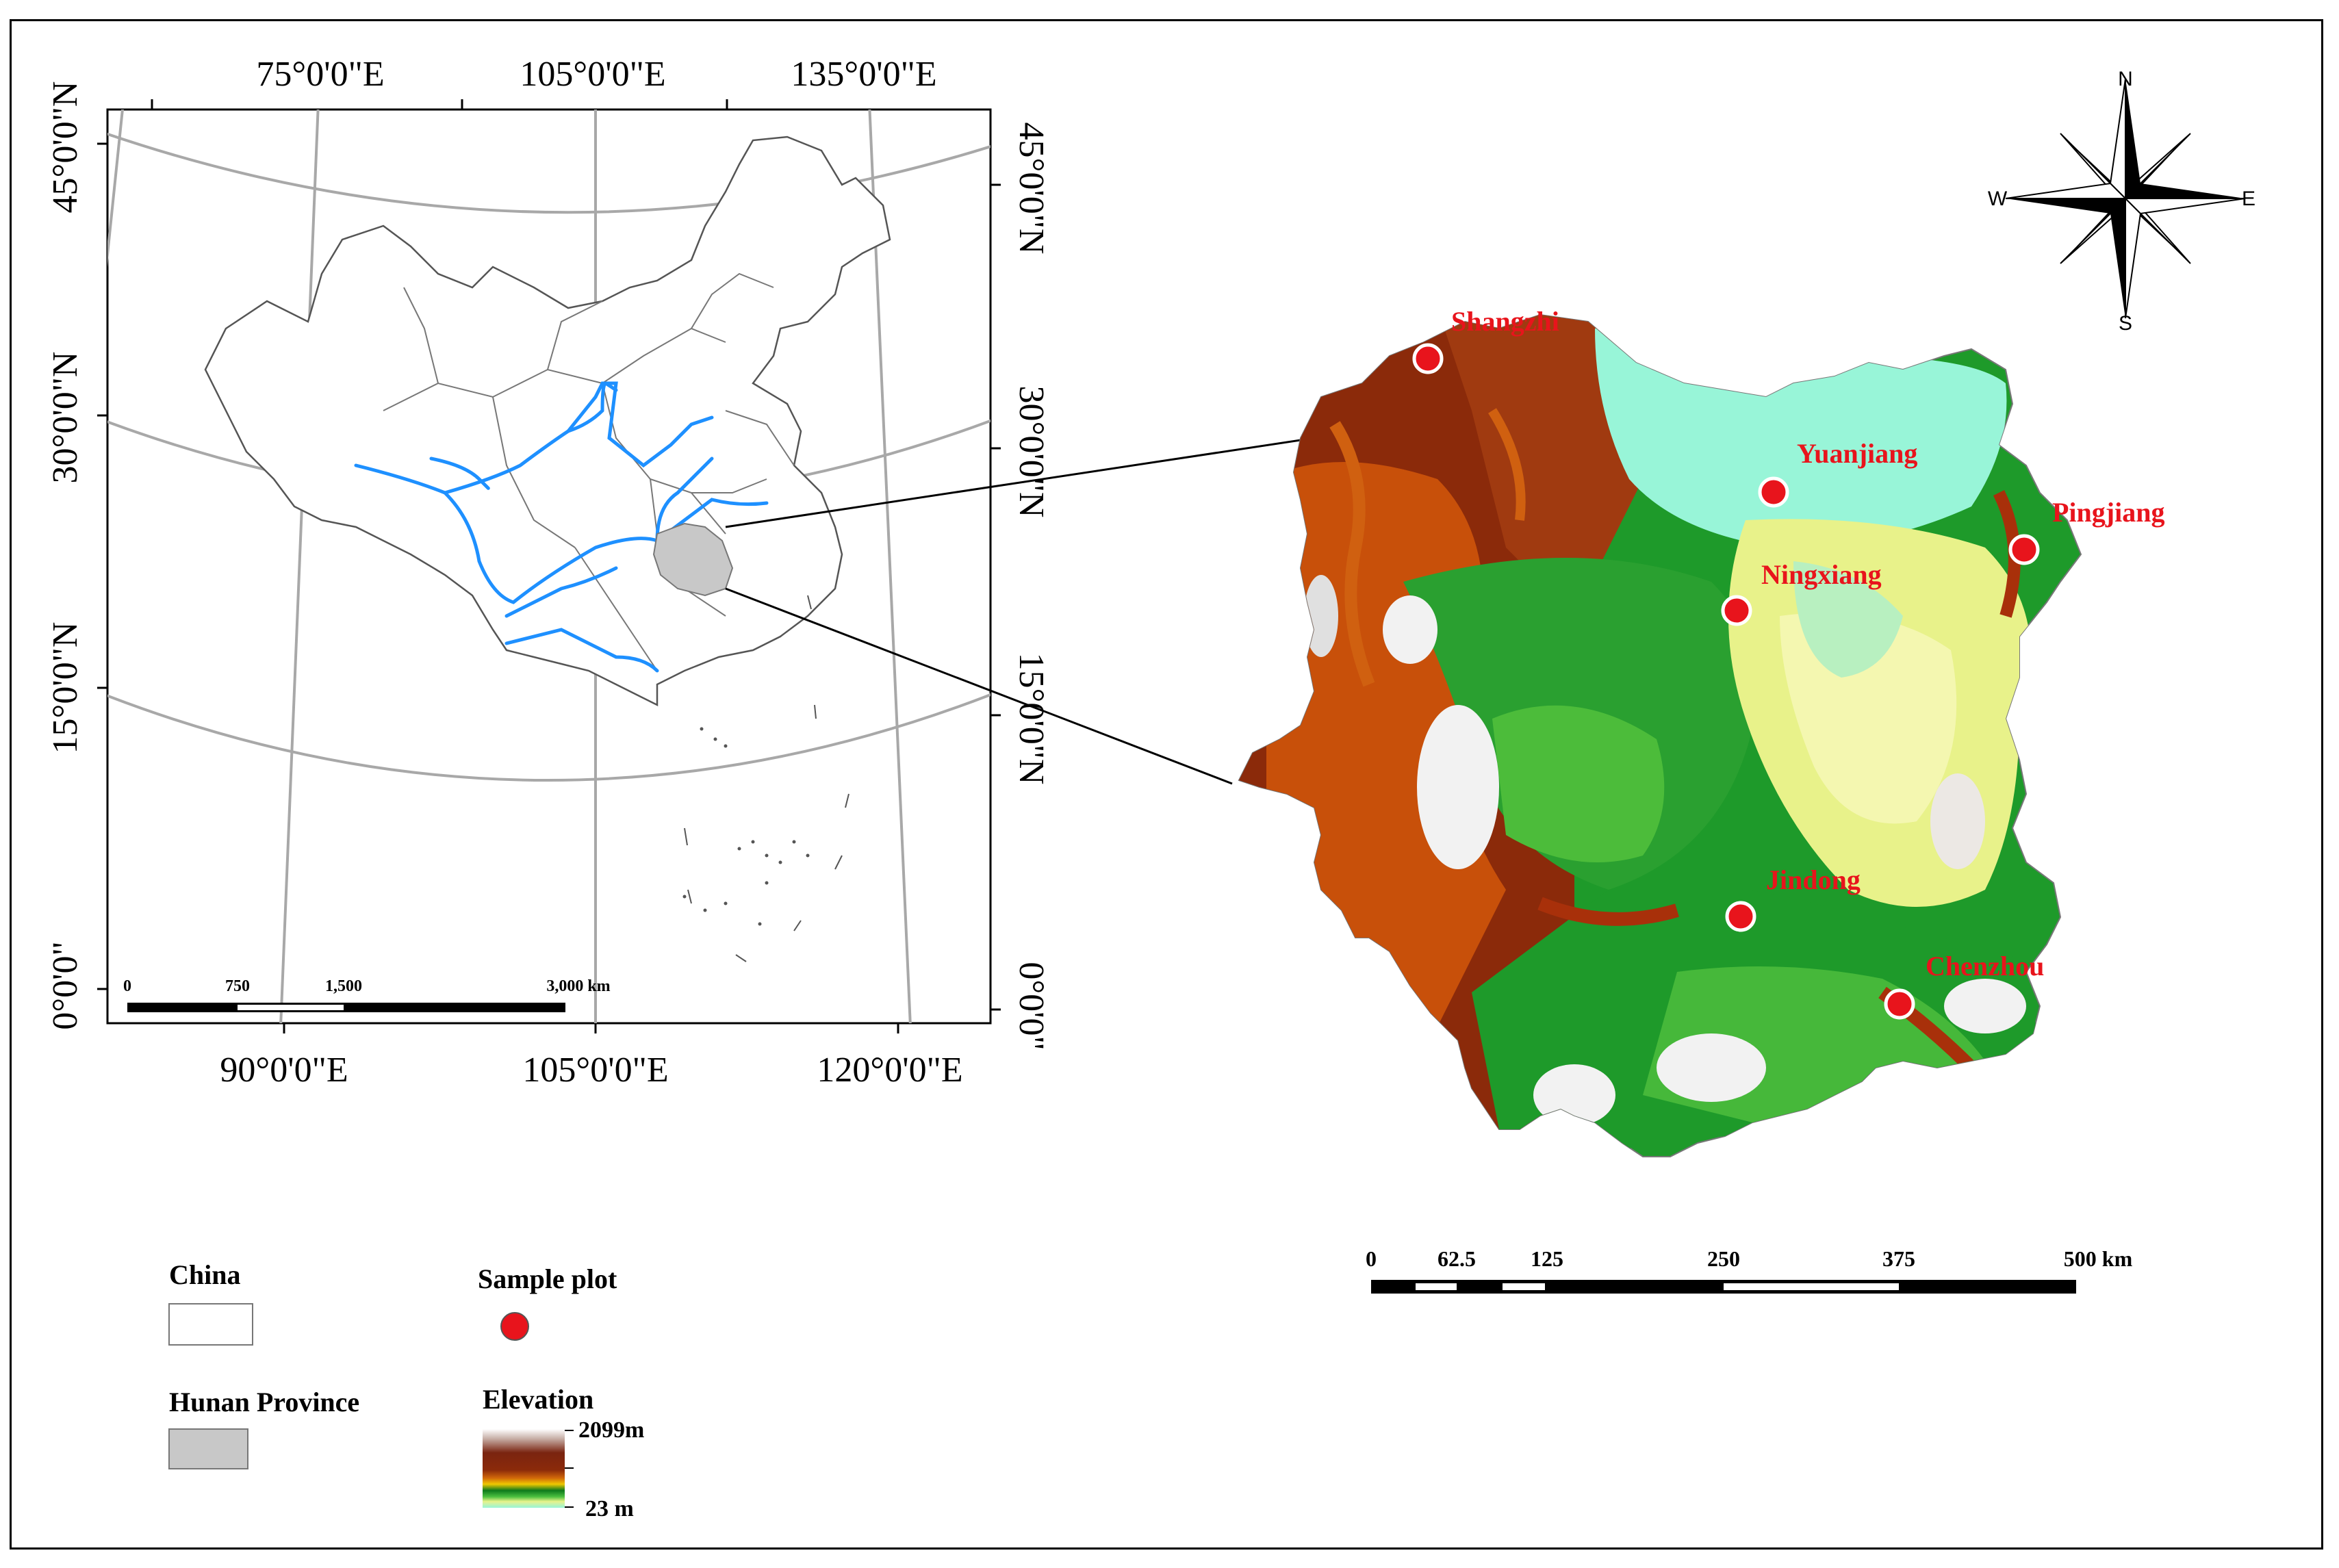 The width and height of the screenshot is (2339, 1568). I want to click on top-longitude-label: 135°0'0"E, so click(864, 74).